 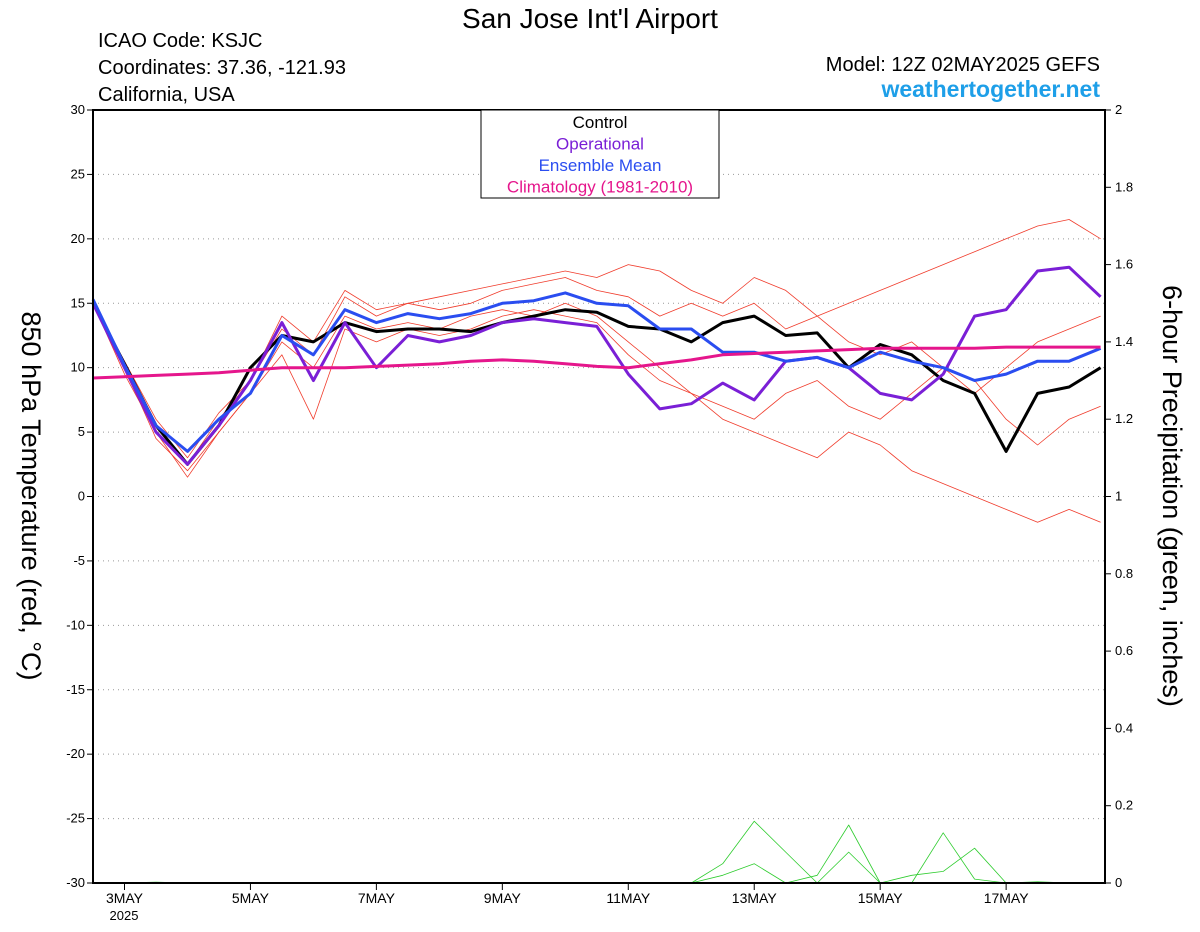 What do you see at coordinates (1007, 898) in the screenshot?
I see `x-tick-label: 17MAY` at bounding box center [1007, 898].